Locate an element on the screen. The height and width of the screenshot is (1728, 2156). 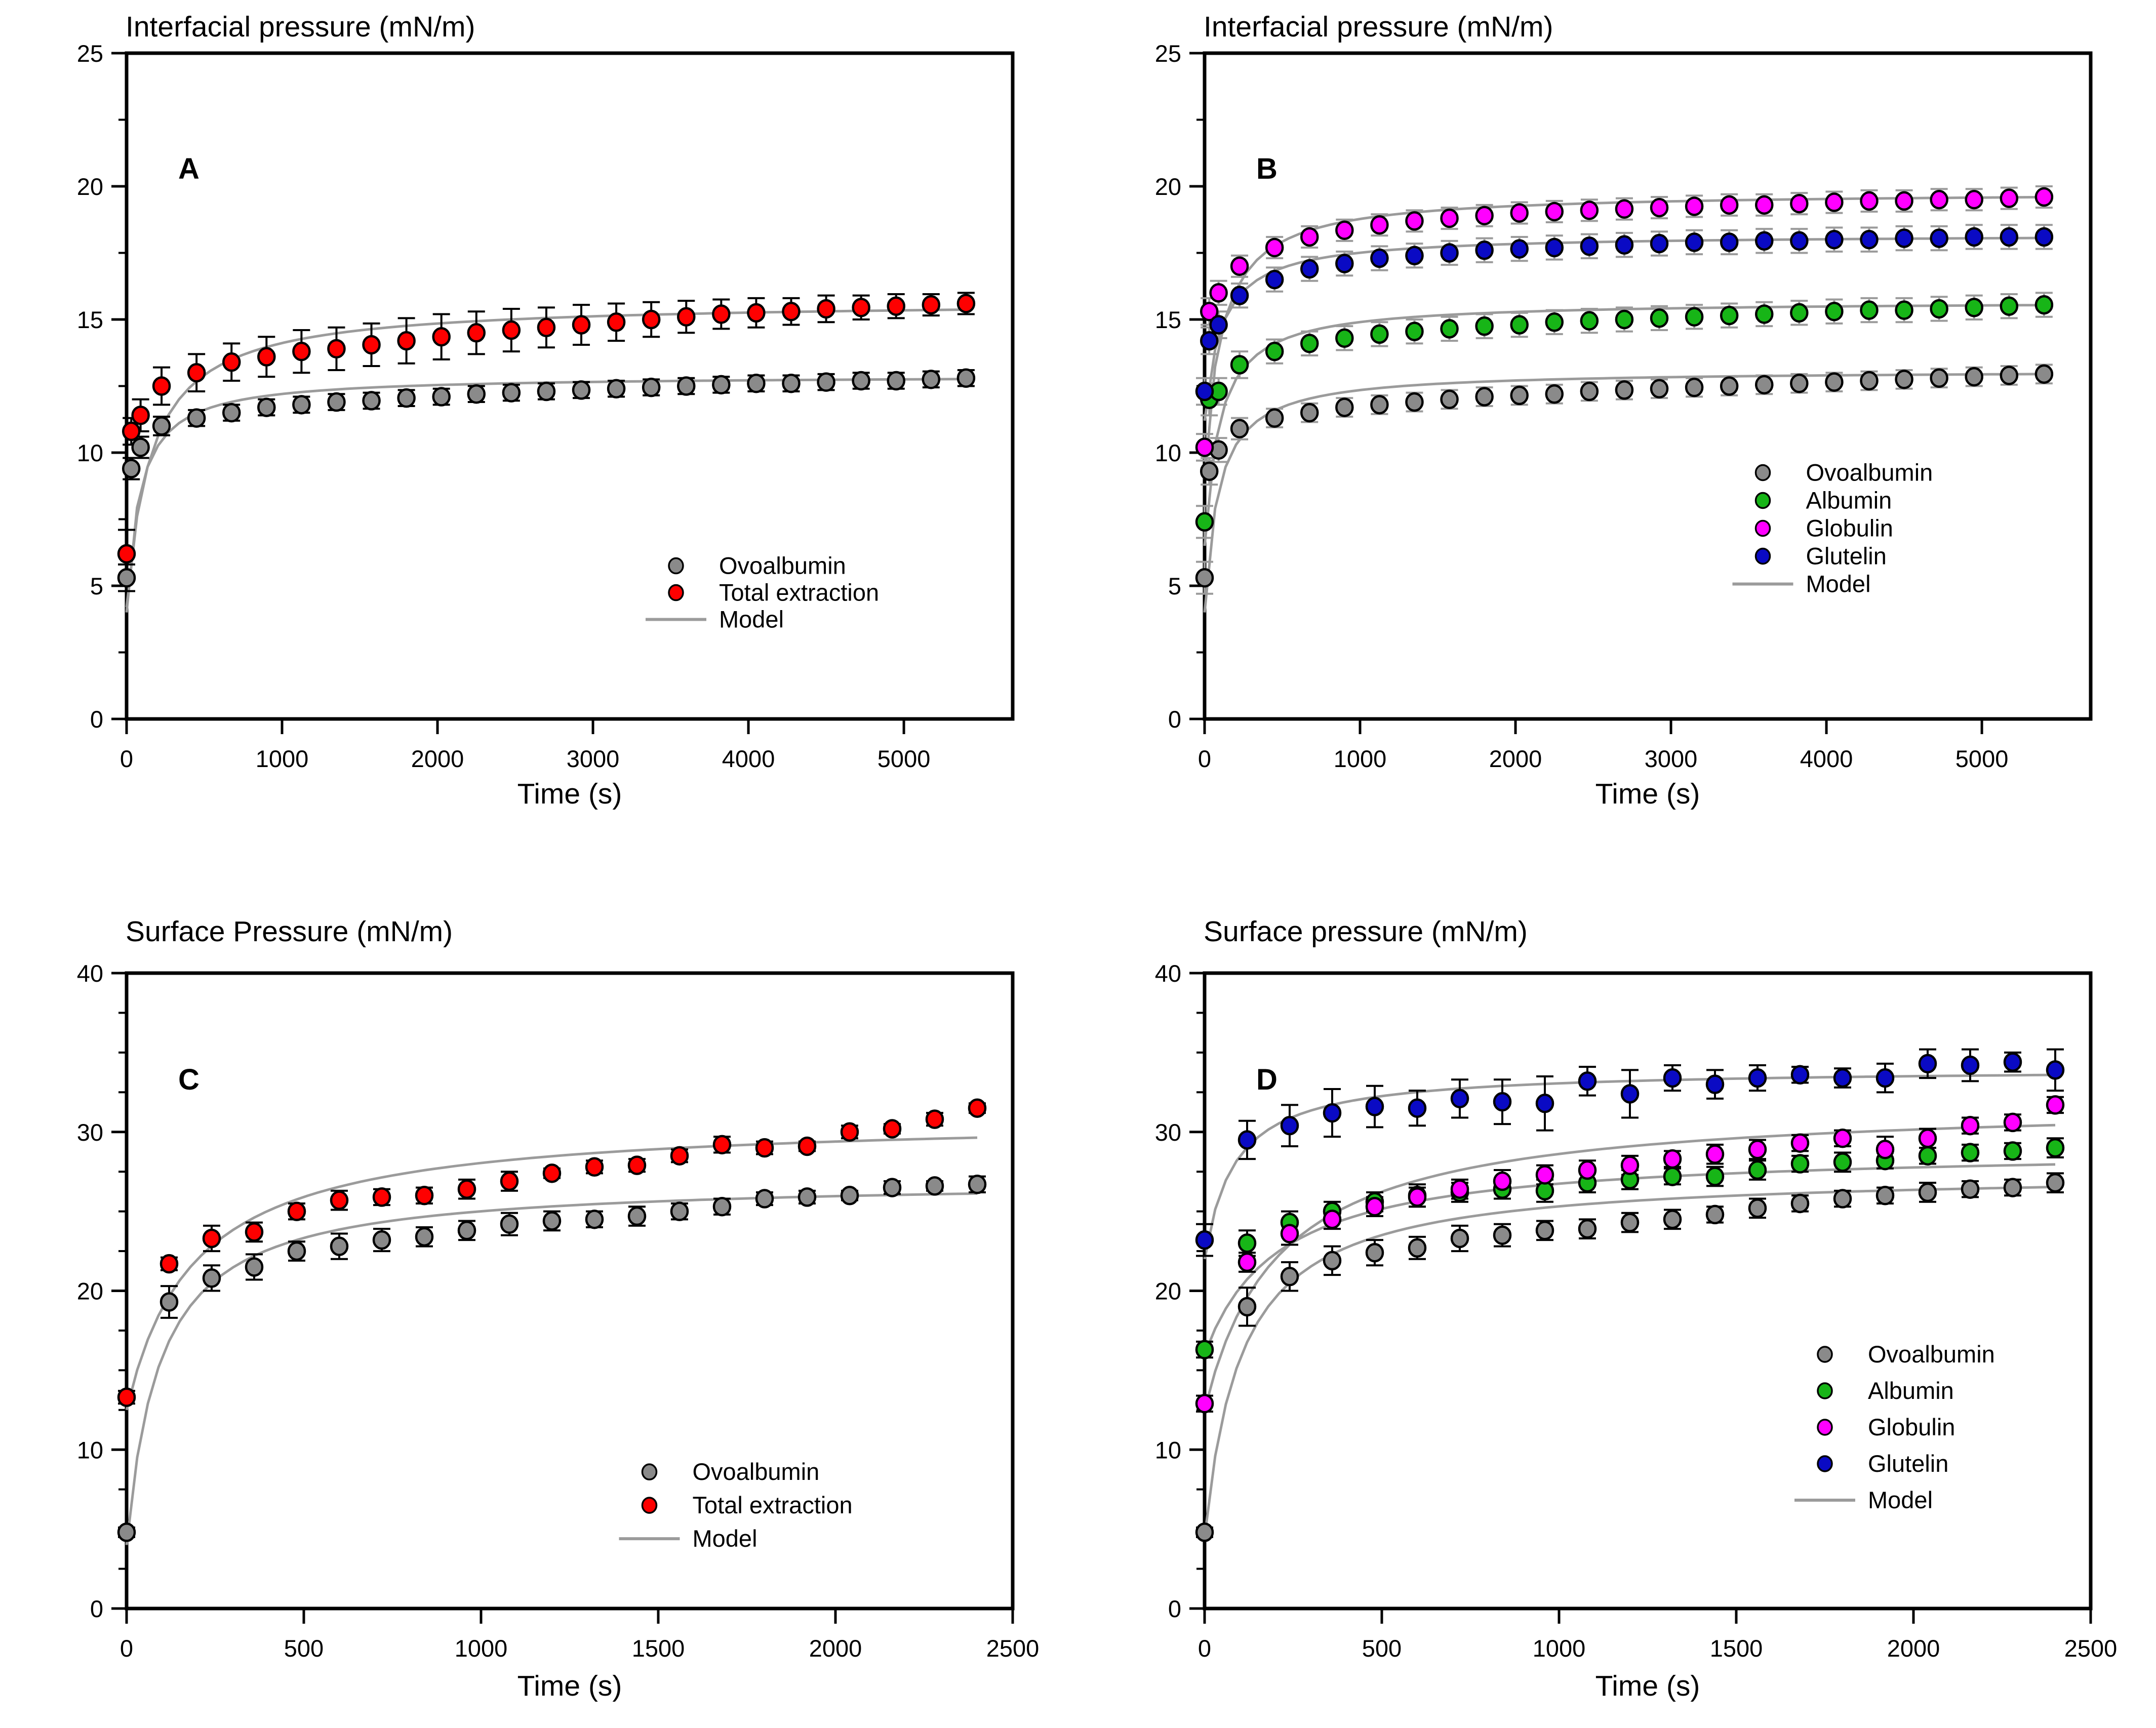
y-tick-label: 10 is located at coordinates (1168, 452).